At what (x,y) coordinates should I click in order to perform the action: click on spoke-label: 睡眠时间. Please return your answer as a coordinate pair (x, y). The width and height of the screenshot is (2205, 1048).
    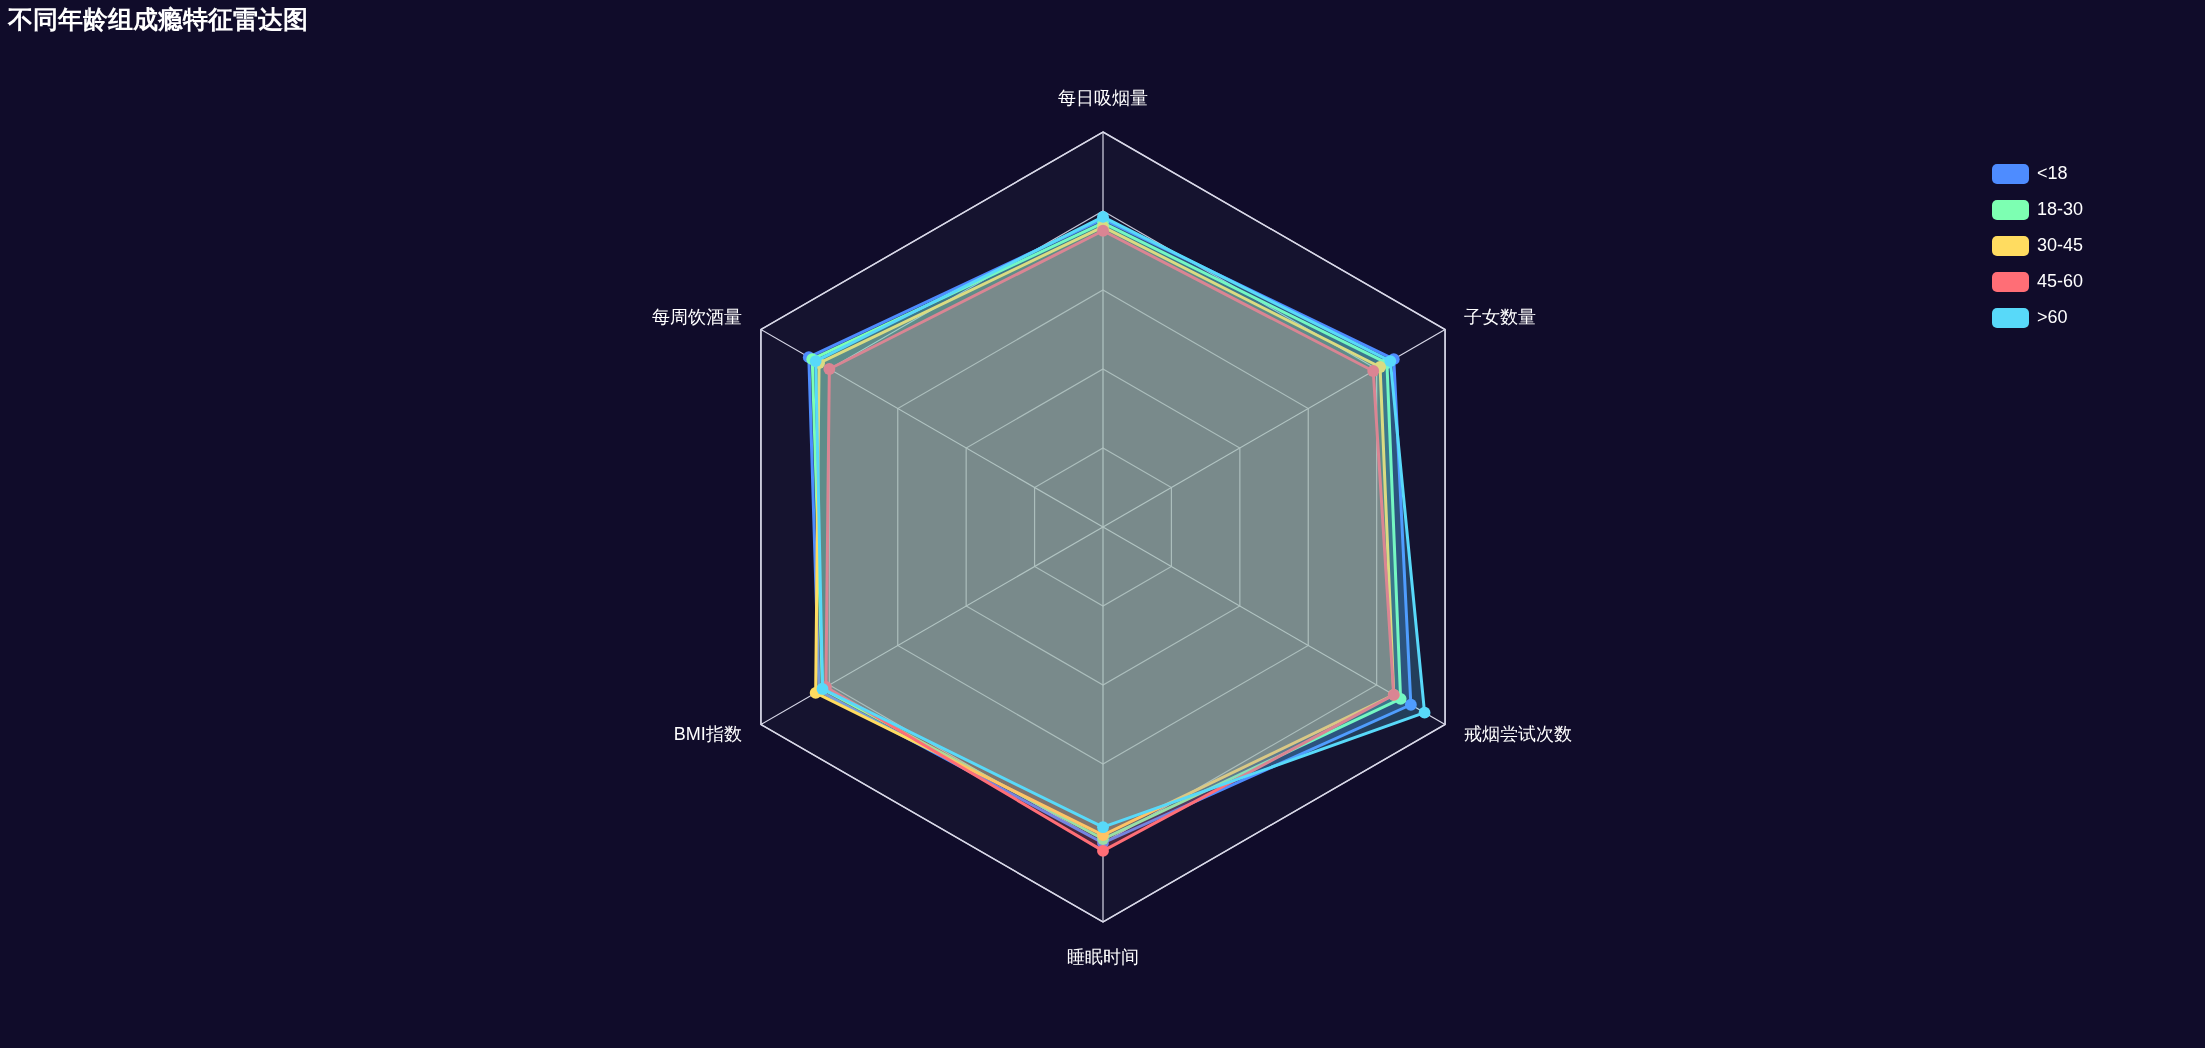
    Looking at the image, I should click on (1103, 956).